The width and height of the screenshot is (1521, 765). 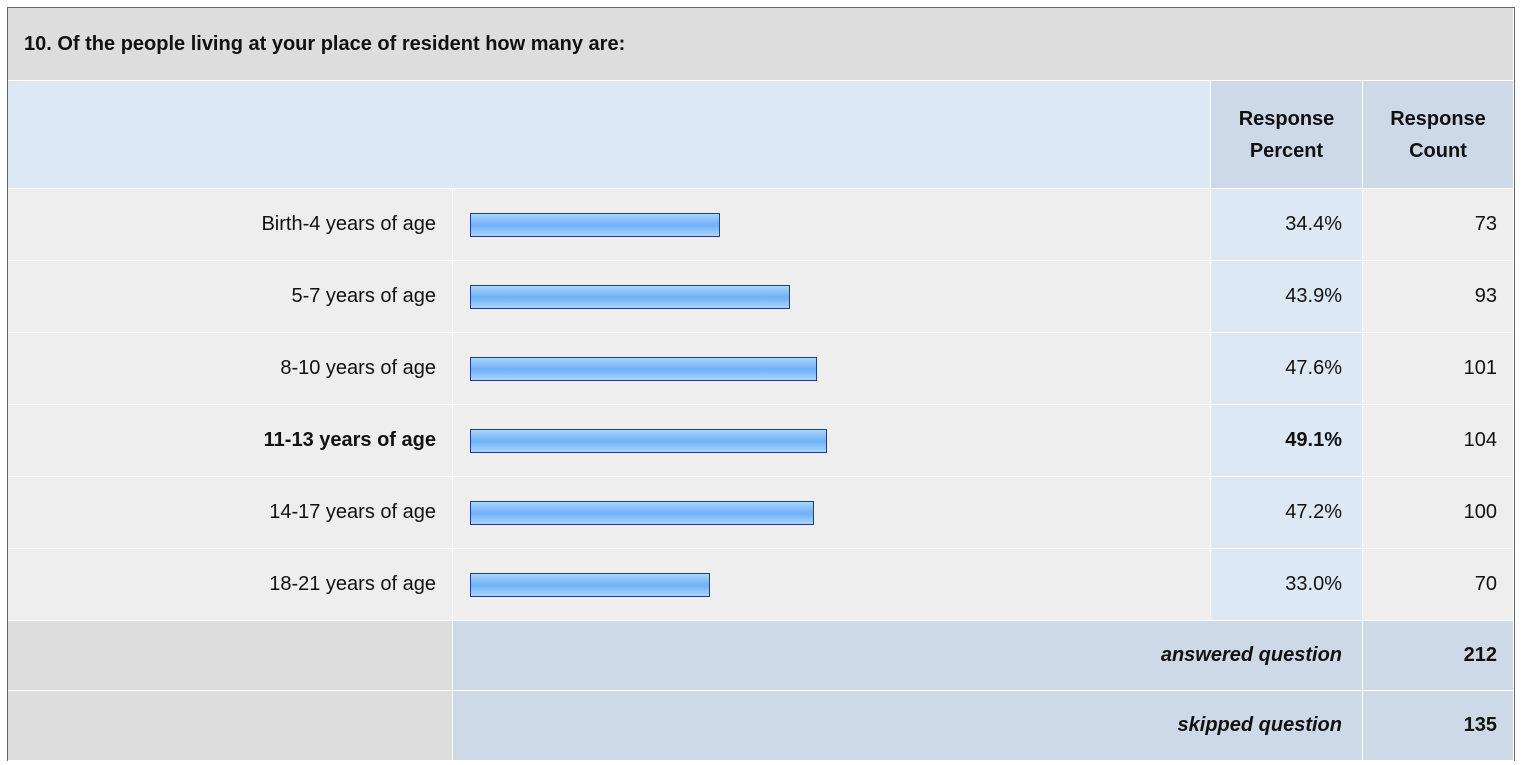 I want to click on summary-label: answered question, so click(x=908, y=656).